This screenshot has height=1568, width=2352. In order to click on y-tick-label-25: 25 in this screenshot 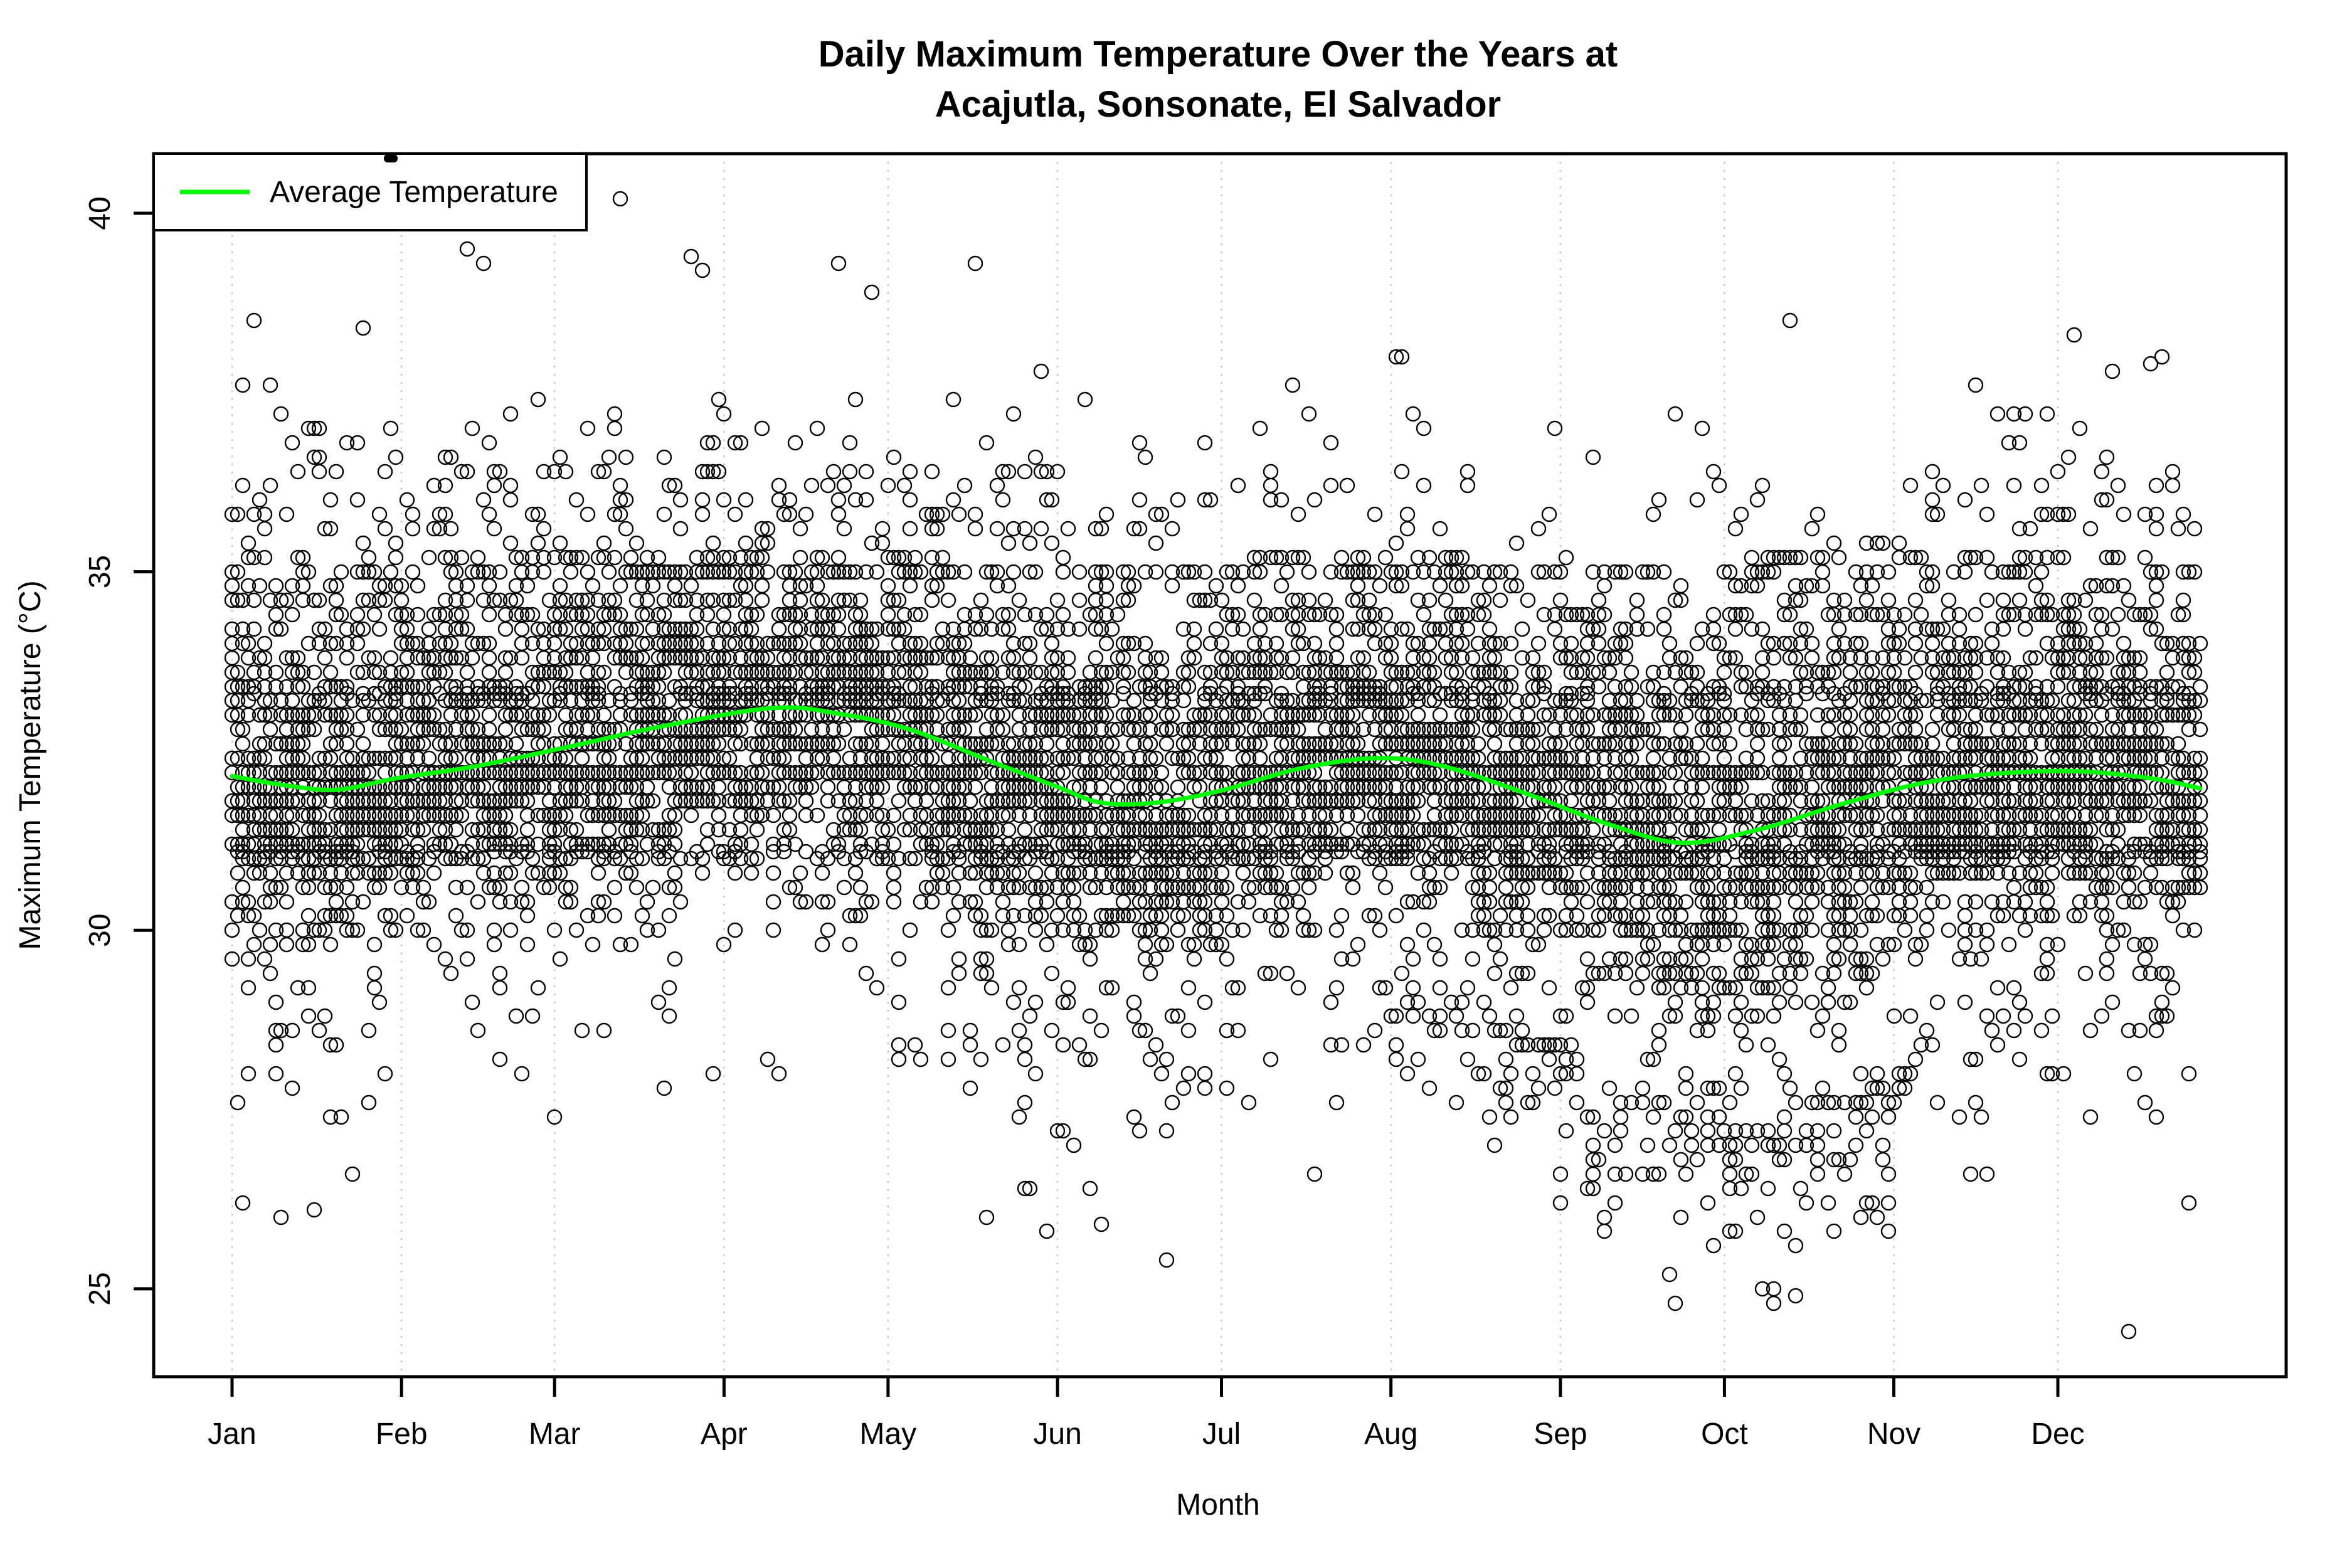, I will do `click(100, 1288)`.